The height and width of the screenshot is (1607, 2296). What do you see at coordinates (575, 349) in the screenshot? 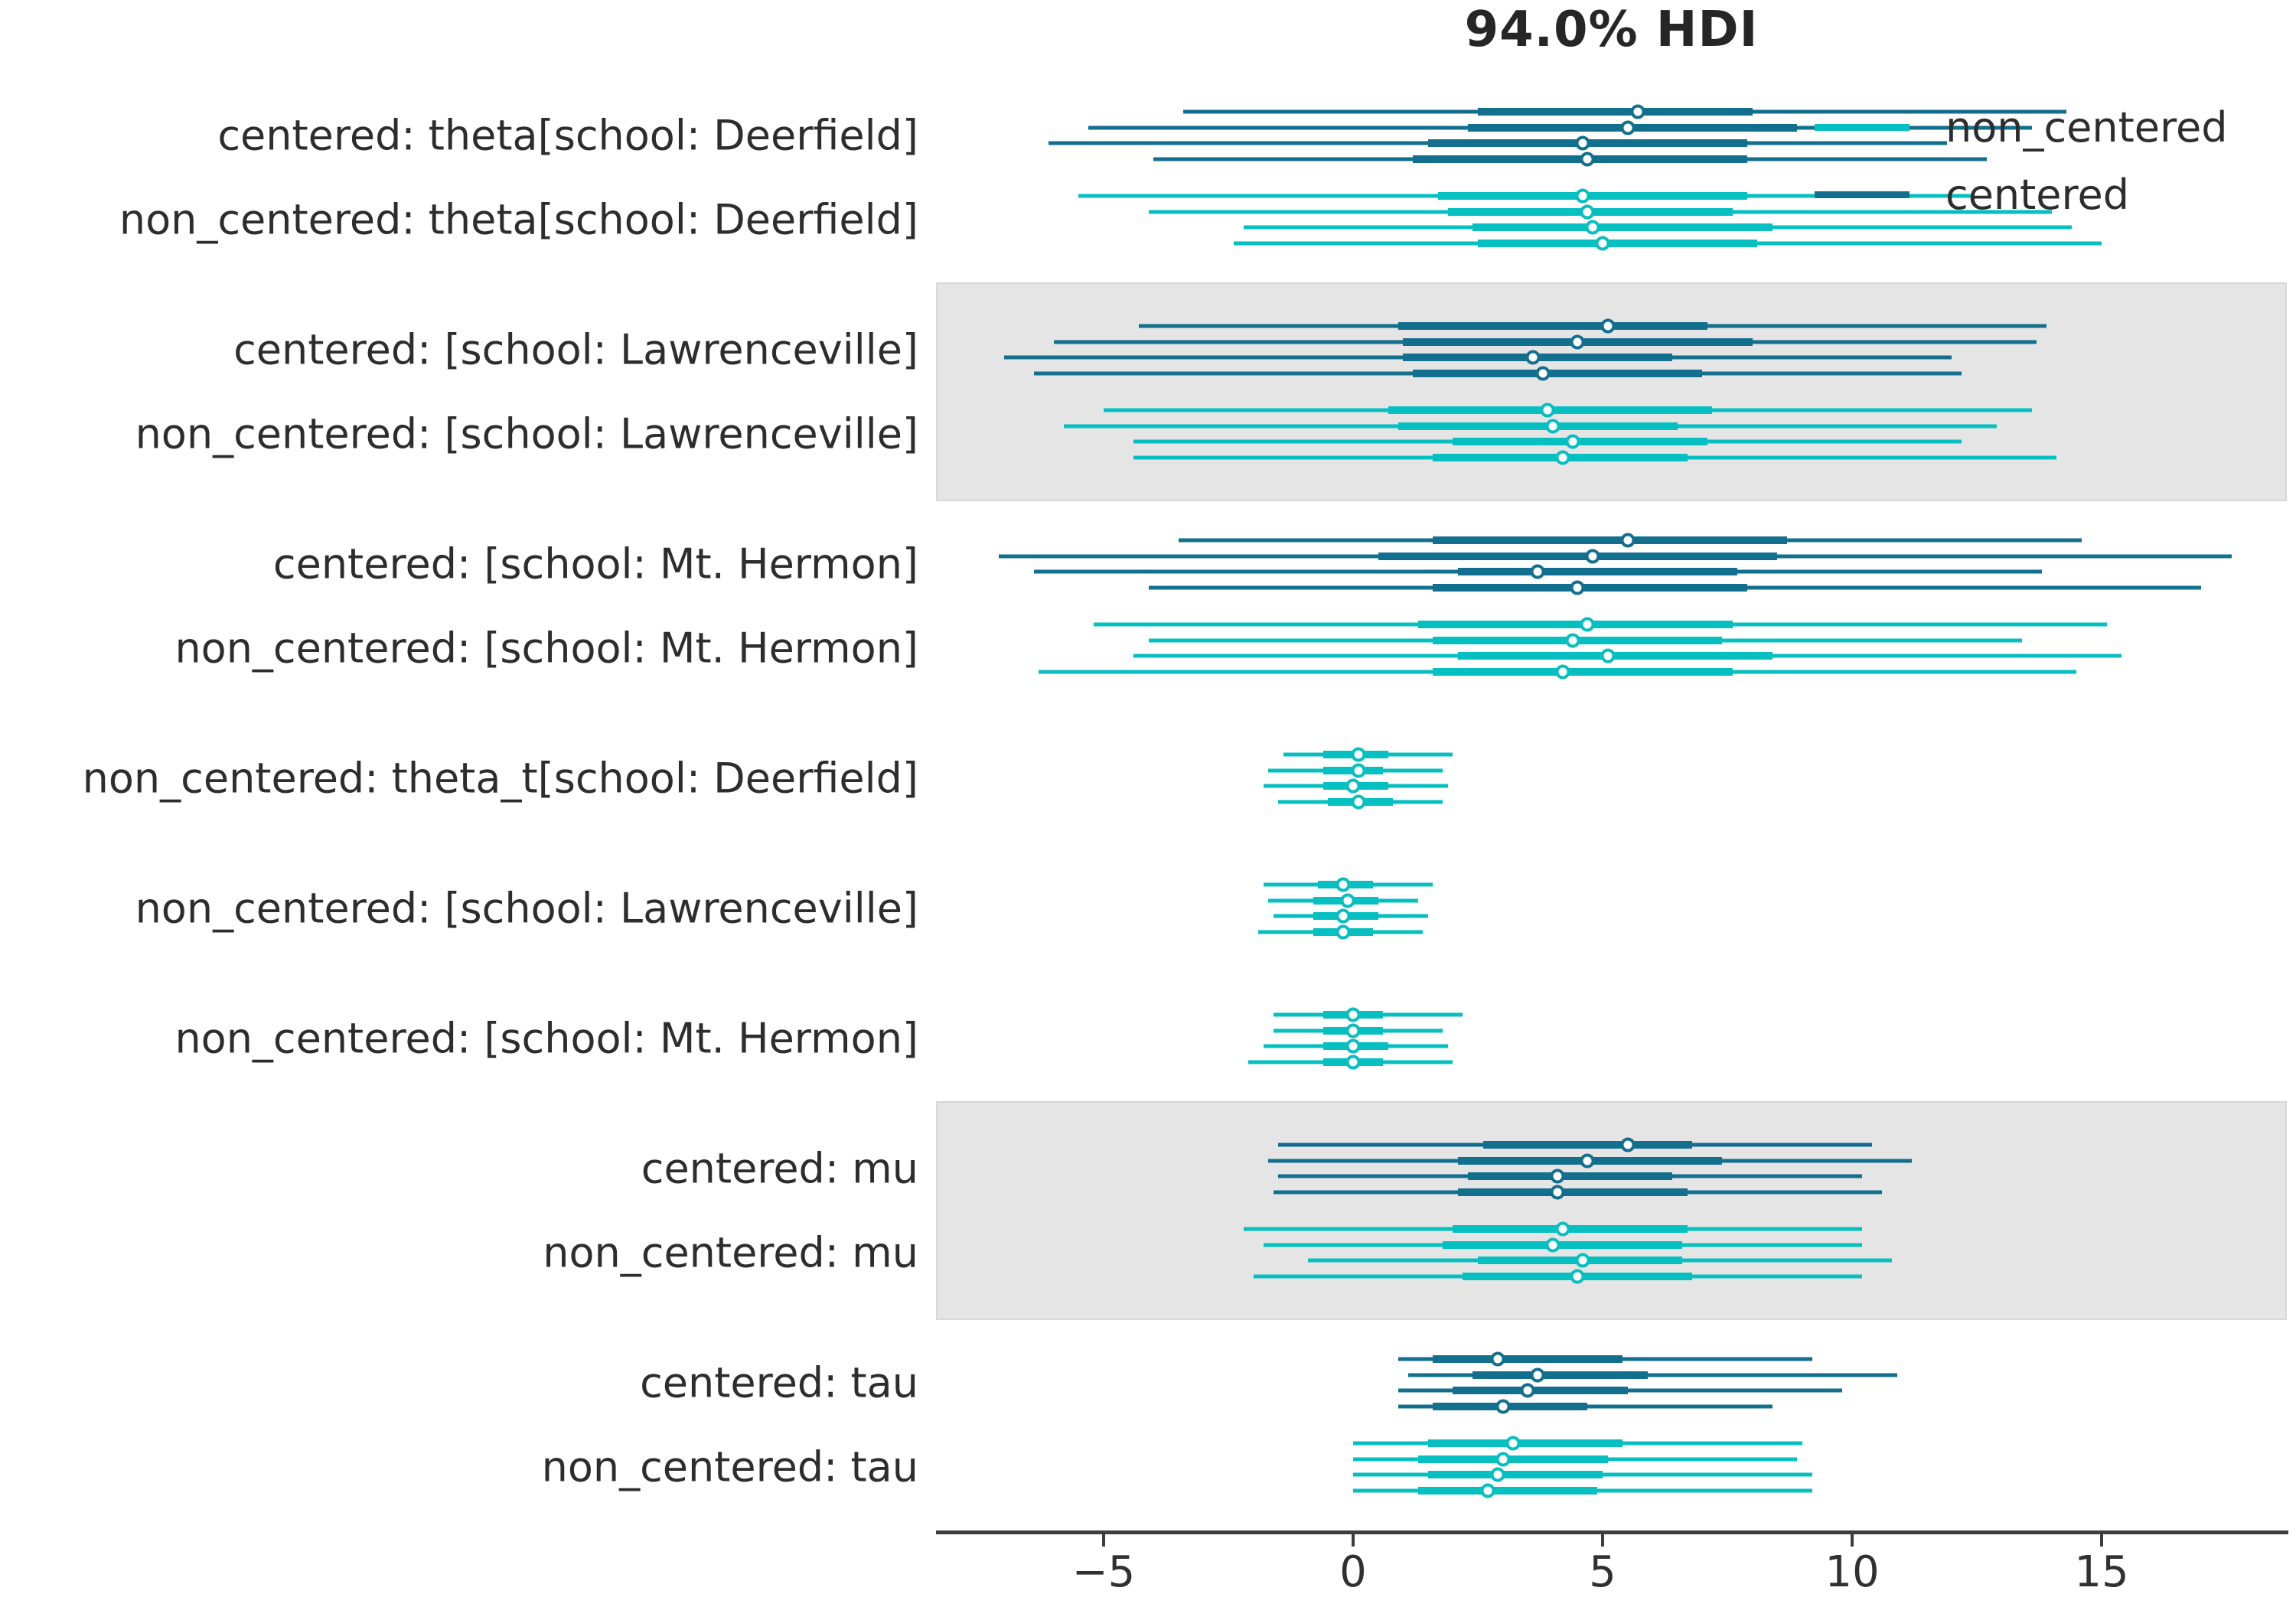
I see `row-label: centered: [school: Lawrenceville]` at bounding box center [575, 349].